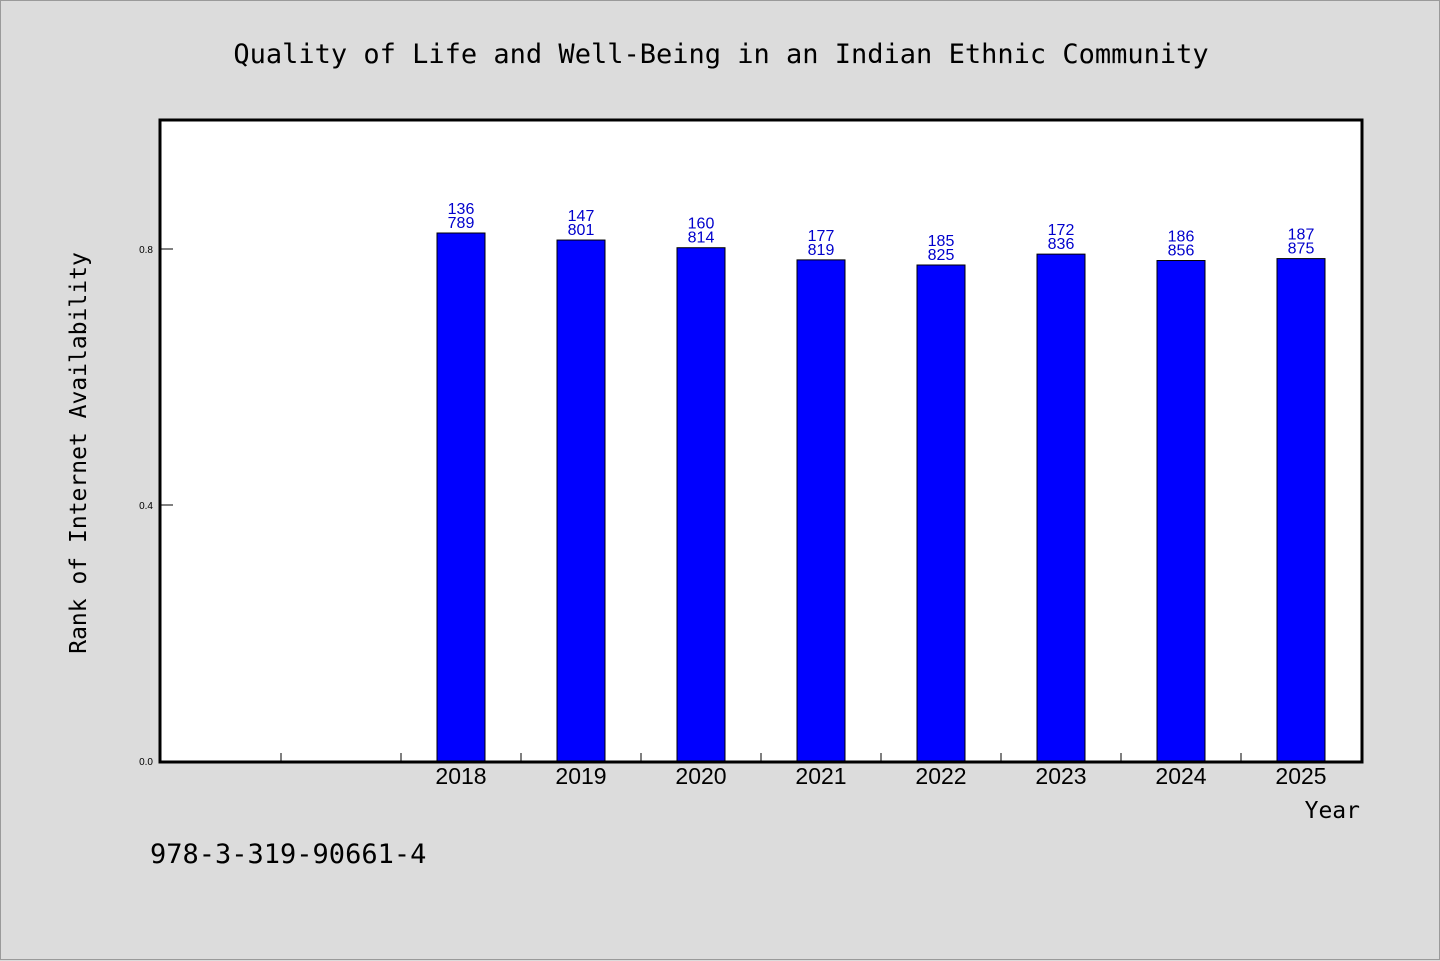  Describe the element at coordinates (1301, 510) in the screenshot. I see `bar-2025` at that location.